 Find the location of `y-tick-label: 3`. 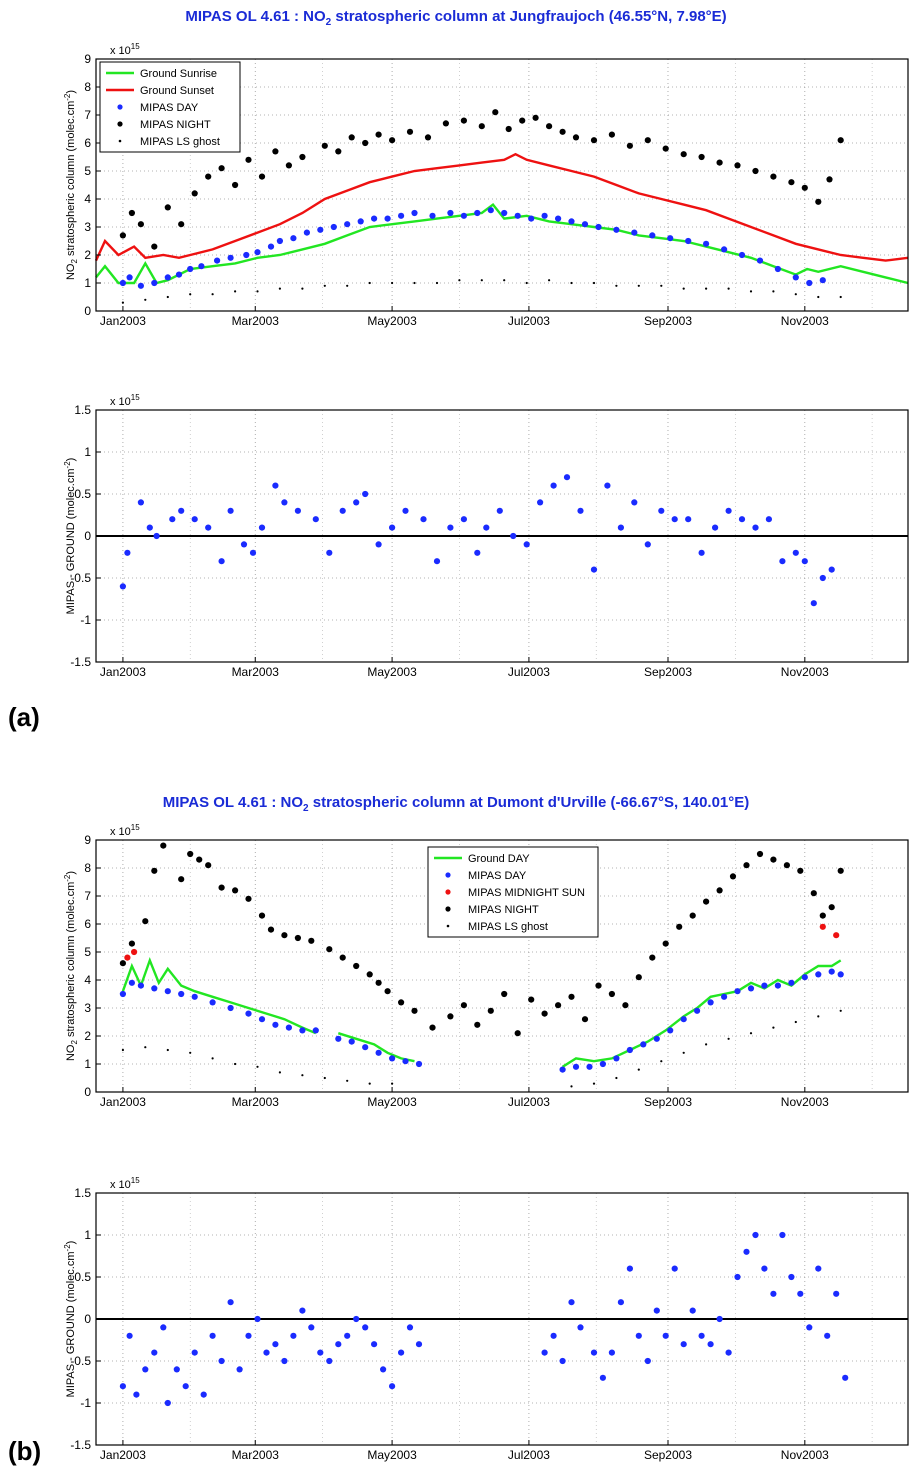

y-tick-label: 3 is located at coordinates (87, 227).